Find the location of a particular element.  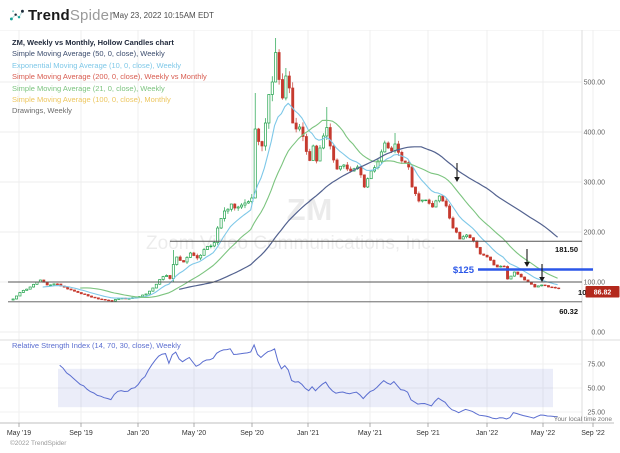

rsi-panel is located at coordinates (308, 381).